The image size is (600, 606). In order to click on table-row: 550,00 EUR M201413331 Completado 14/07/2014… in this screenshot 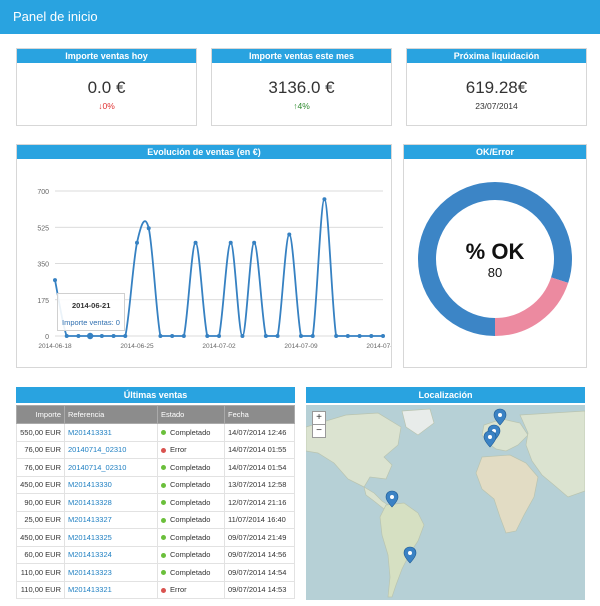, I will do `click(155, 432)`.